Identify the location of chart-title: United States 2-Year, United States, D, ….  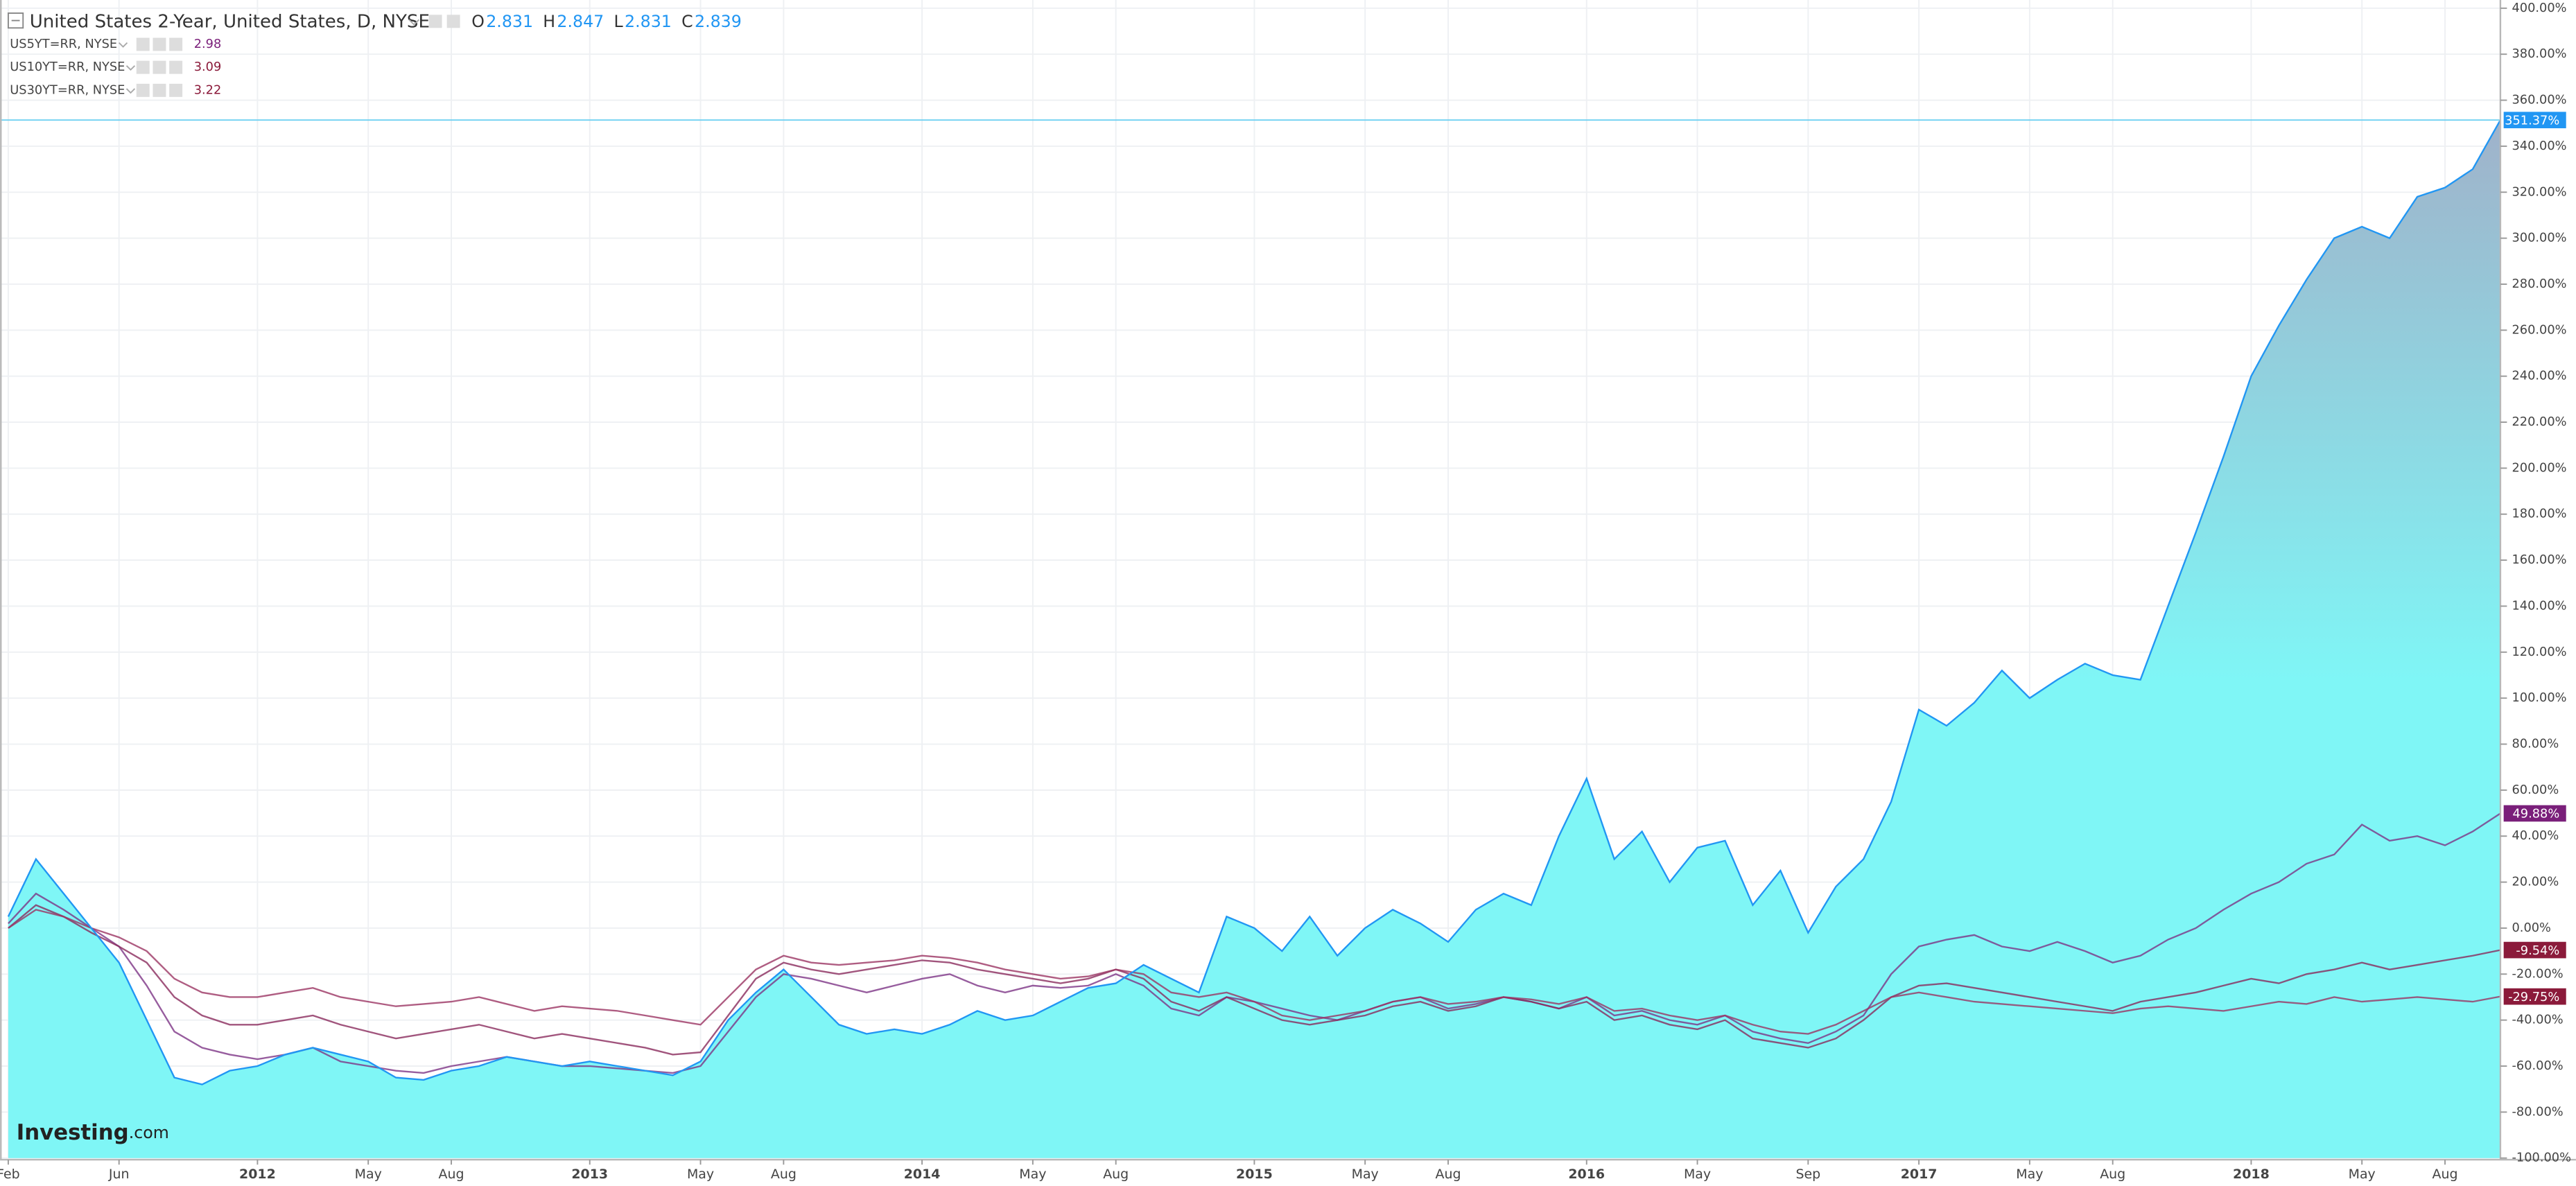
(230, 21).